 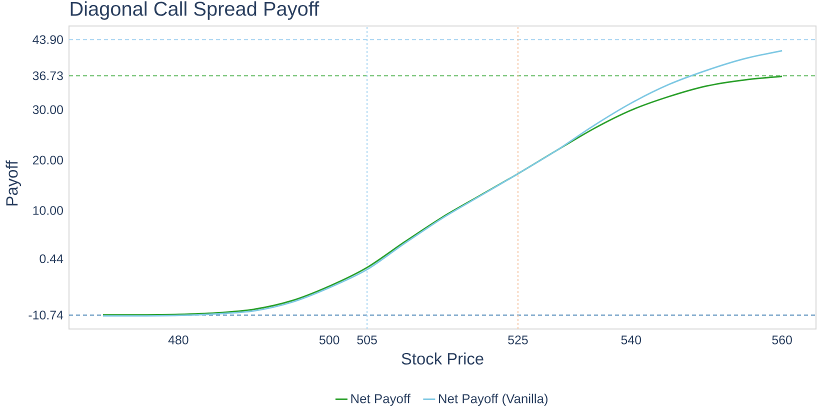 I want to click on y-tick-label: 43.90, so click(x=47, y=39).